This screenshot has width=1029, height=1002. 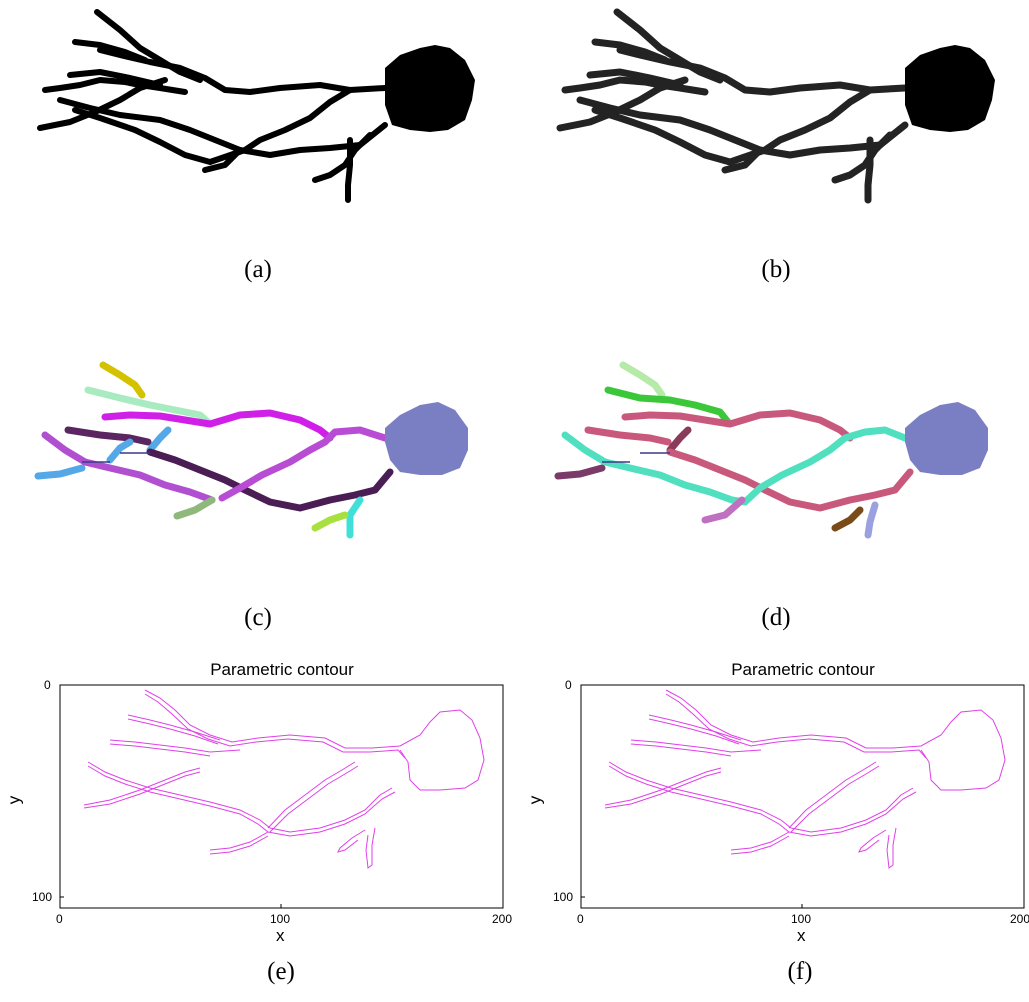 I want to click on panel-f-contour-plot, so click(x=802, y=796).